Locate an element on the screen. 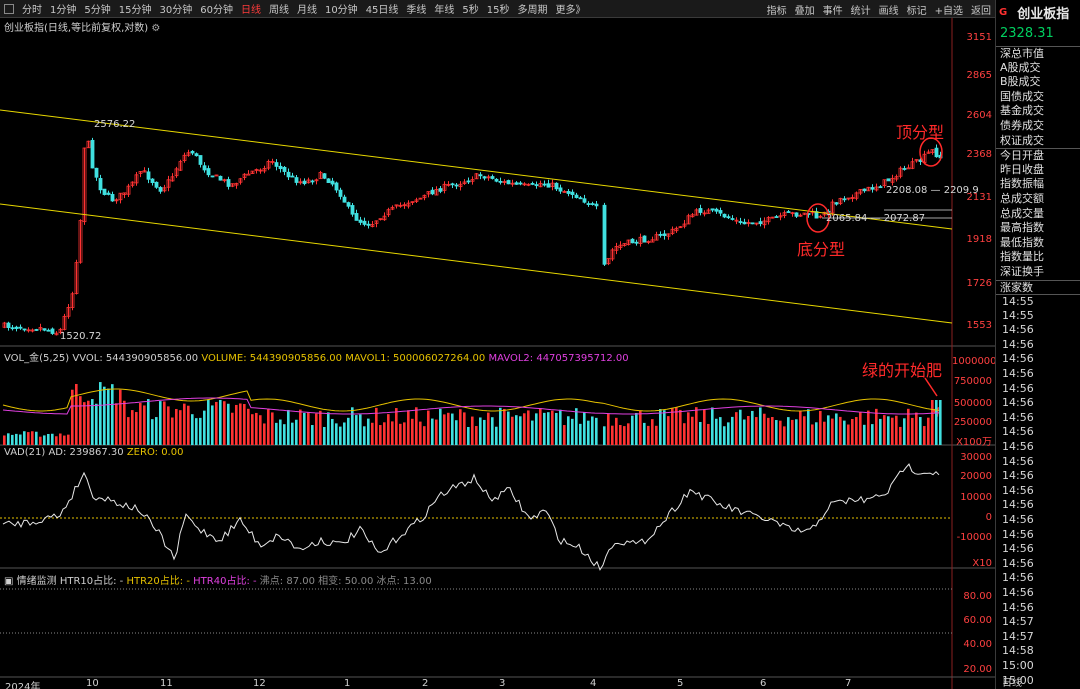  volume-tick-label: 500000 is located at coordinates (972, 403).